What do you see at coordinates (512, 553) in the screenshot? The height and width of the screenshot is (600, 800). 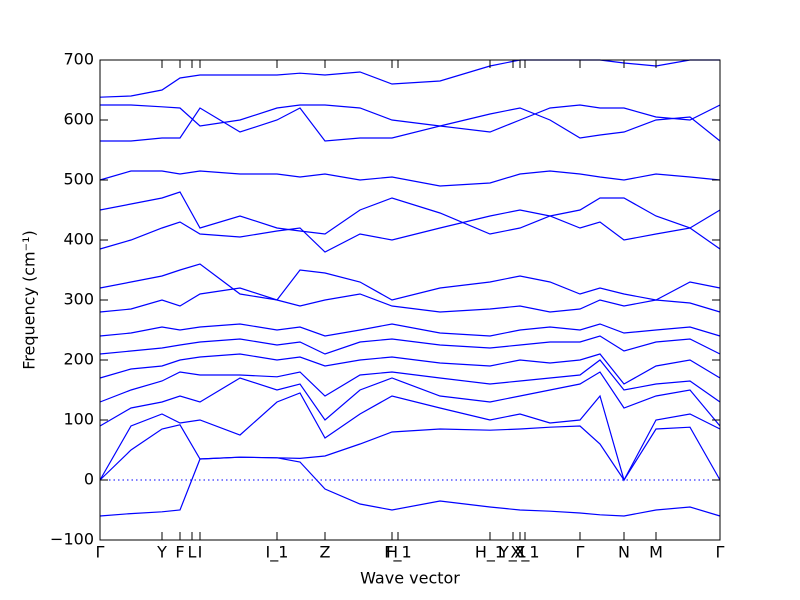 I see `x-tick-label: Y_1` at bounding box center [512, 553].